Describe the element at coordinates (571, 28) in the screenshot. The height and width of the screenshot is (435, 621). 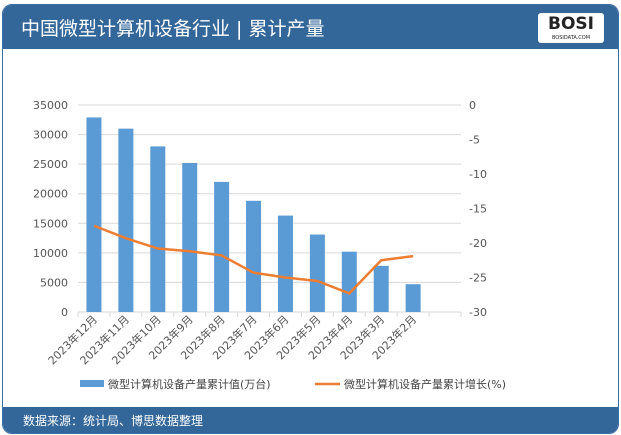
I see `logo: BOSI BOSIDATA.COM` at that location.